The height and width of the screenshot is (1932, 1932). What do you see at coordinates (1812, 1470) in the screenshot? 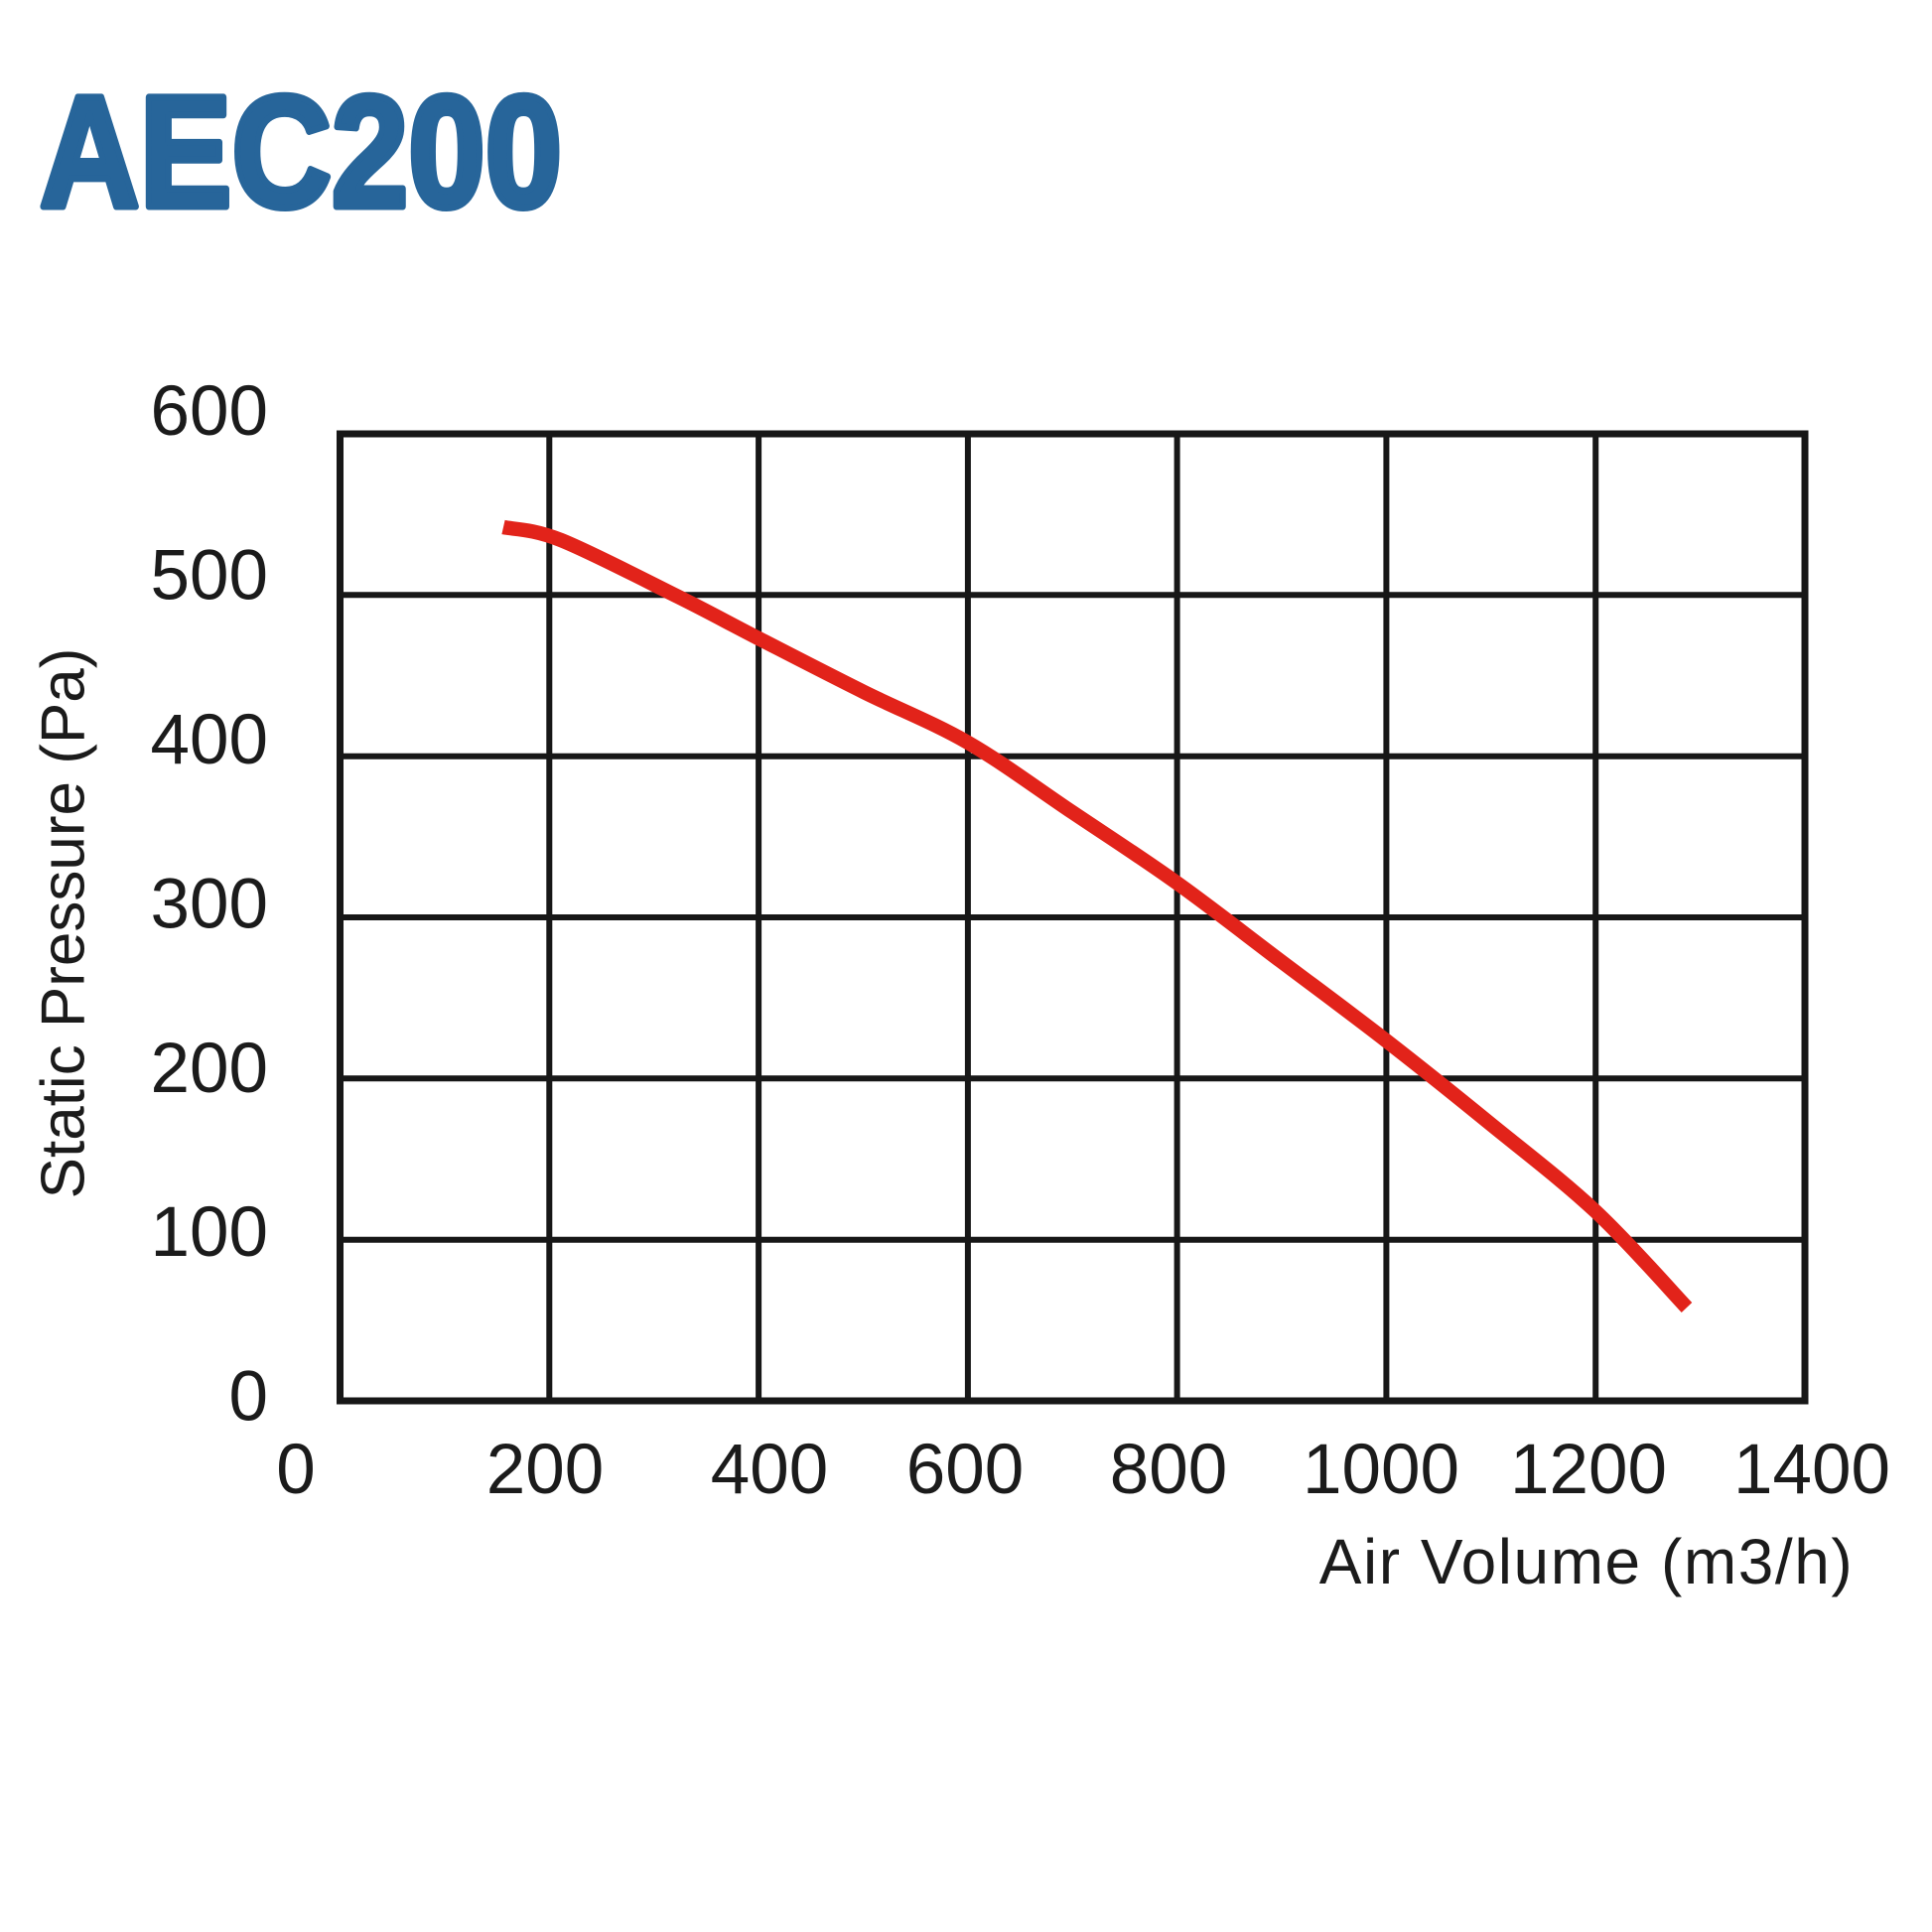
I see `svg-text: 1400` at bounding box center [1812, 1470].